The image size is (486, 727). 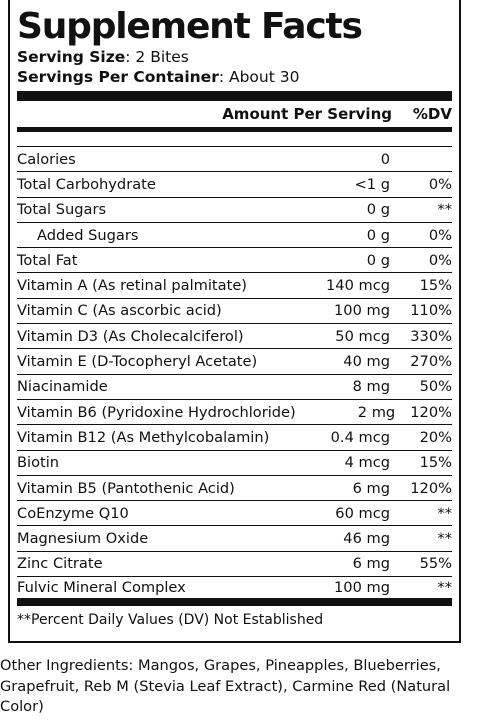 I want to click on table-row: Zinc Citrate 6 mg 55%, so click(x=234, y=565).